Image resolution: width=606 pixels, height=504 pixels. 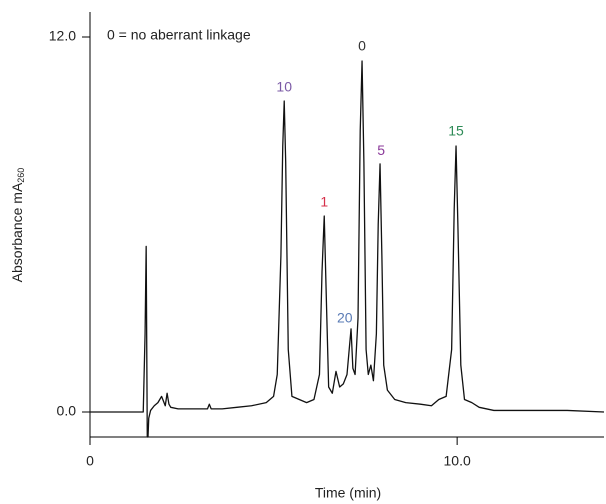 What do you see at coordinates (345, 318) in the screenshot?
I see `peak-label: 20` at bounding box center [345, 318].